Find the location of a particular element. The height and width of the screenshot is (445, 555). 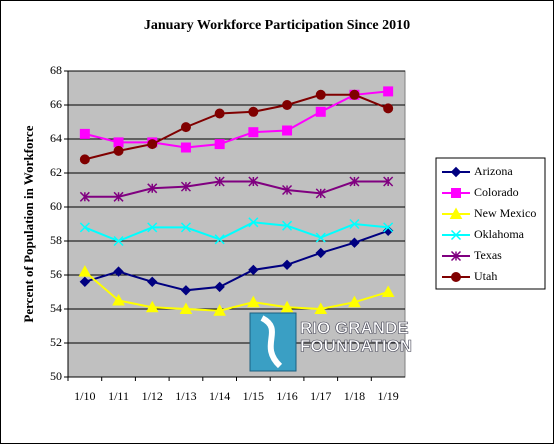

legend-box is located at coordinates (490, 223).